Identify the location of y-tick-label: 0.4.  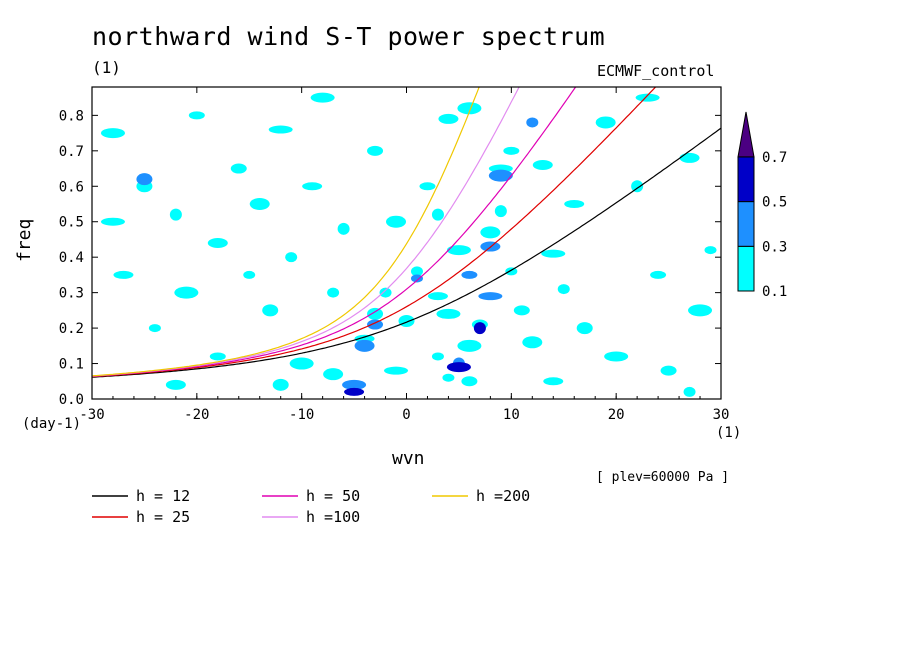
(71, 258).